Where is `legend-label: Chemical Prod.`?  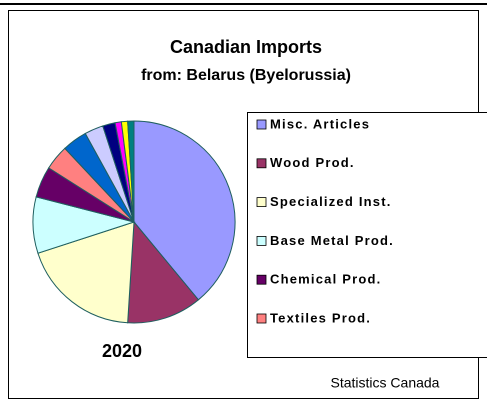
legend-label: Chemical Prod. is located at coordinates (325, 279).